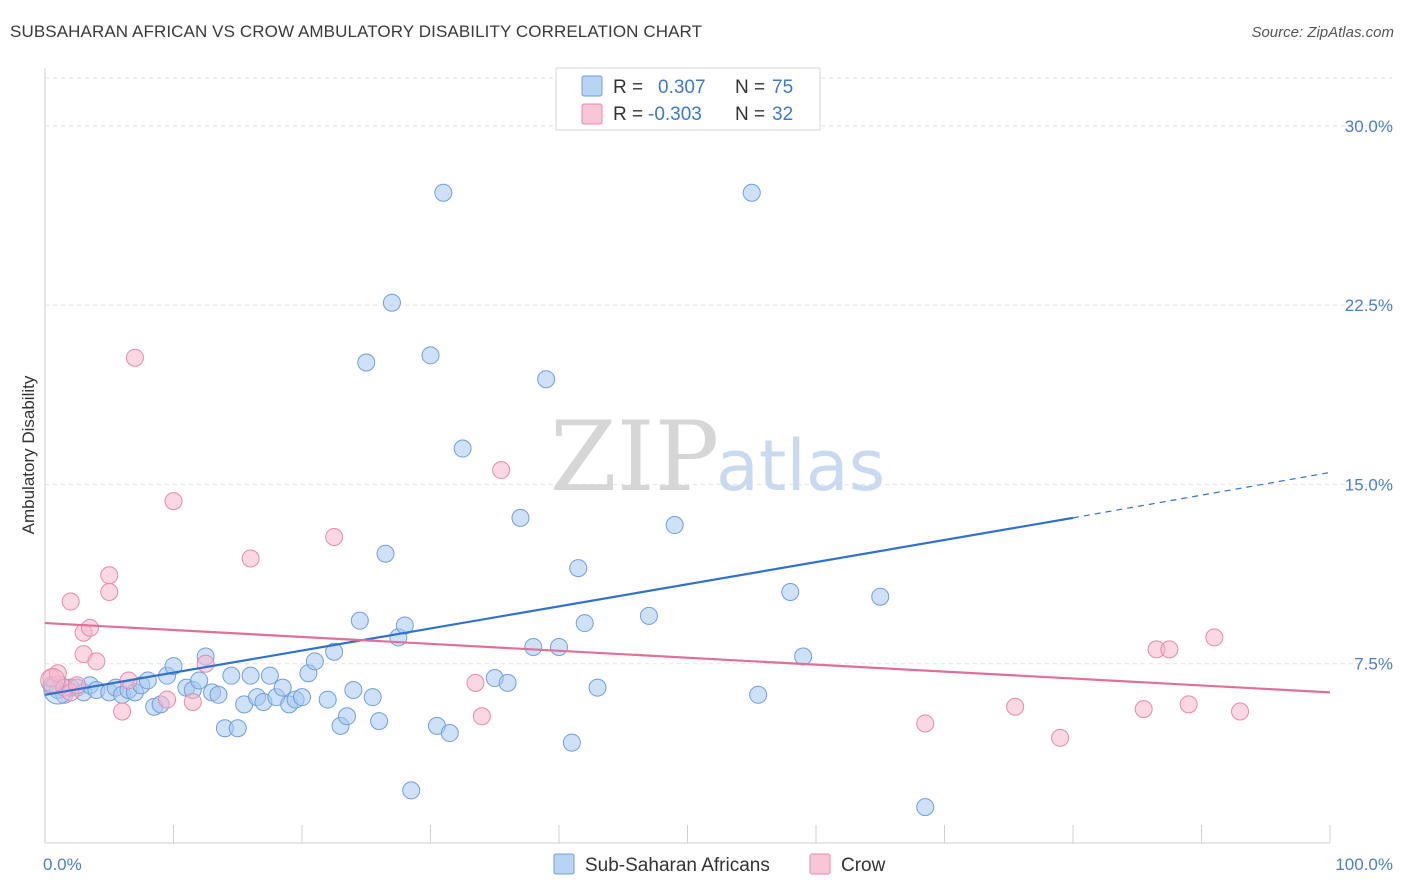 This screenshot has width=1406, height=892. Describe the element at coordinates (687, 657) in the screenshot. I see `trend-line-pink` at that location.